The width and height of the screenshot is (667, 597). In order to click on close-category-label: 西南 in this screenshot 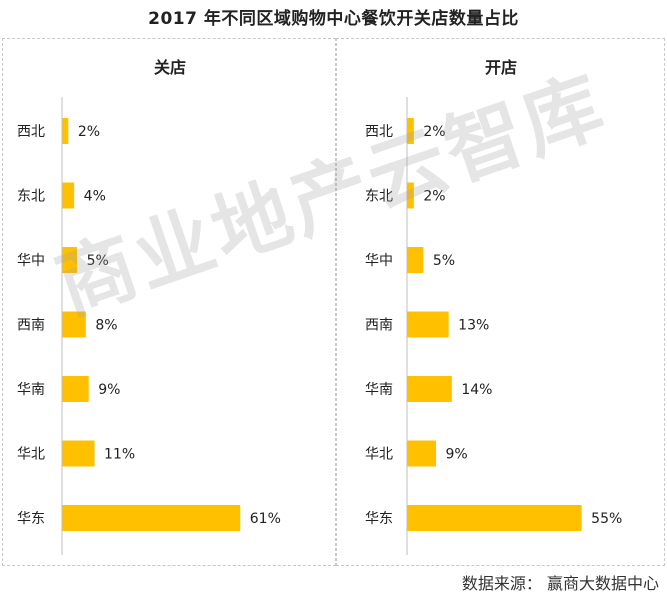, I will do `click(31, 326)`.